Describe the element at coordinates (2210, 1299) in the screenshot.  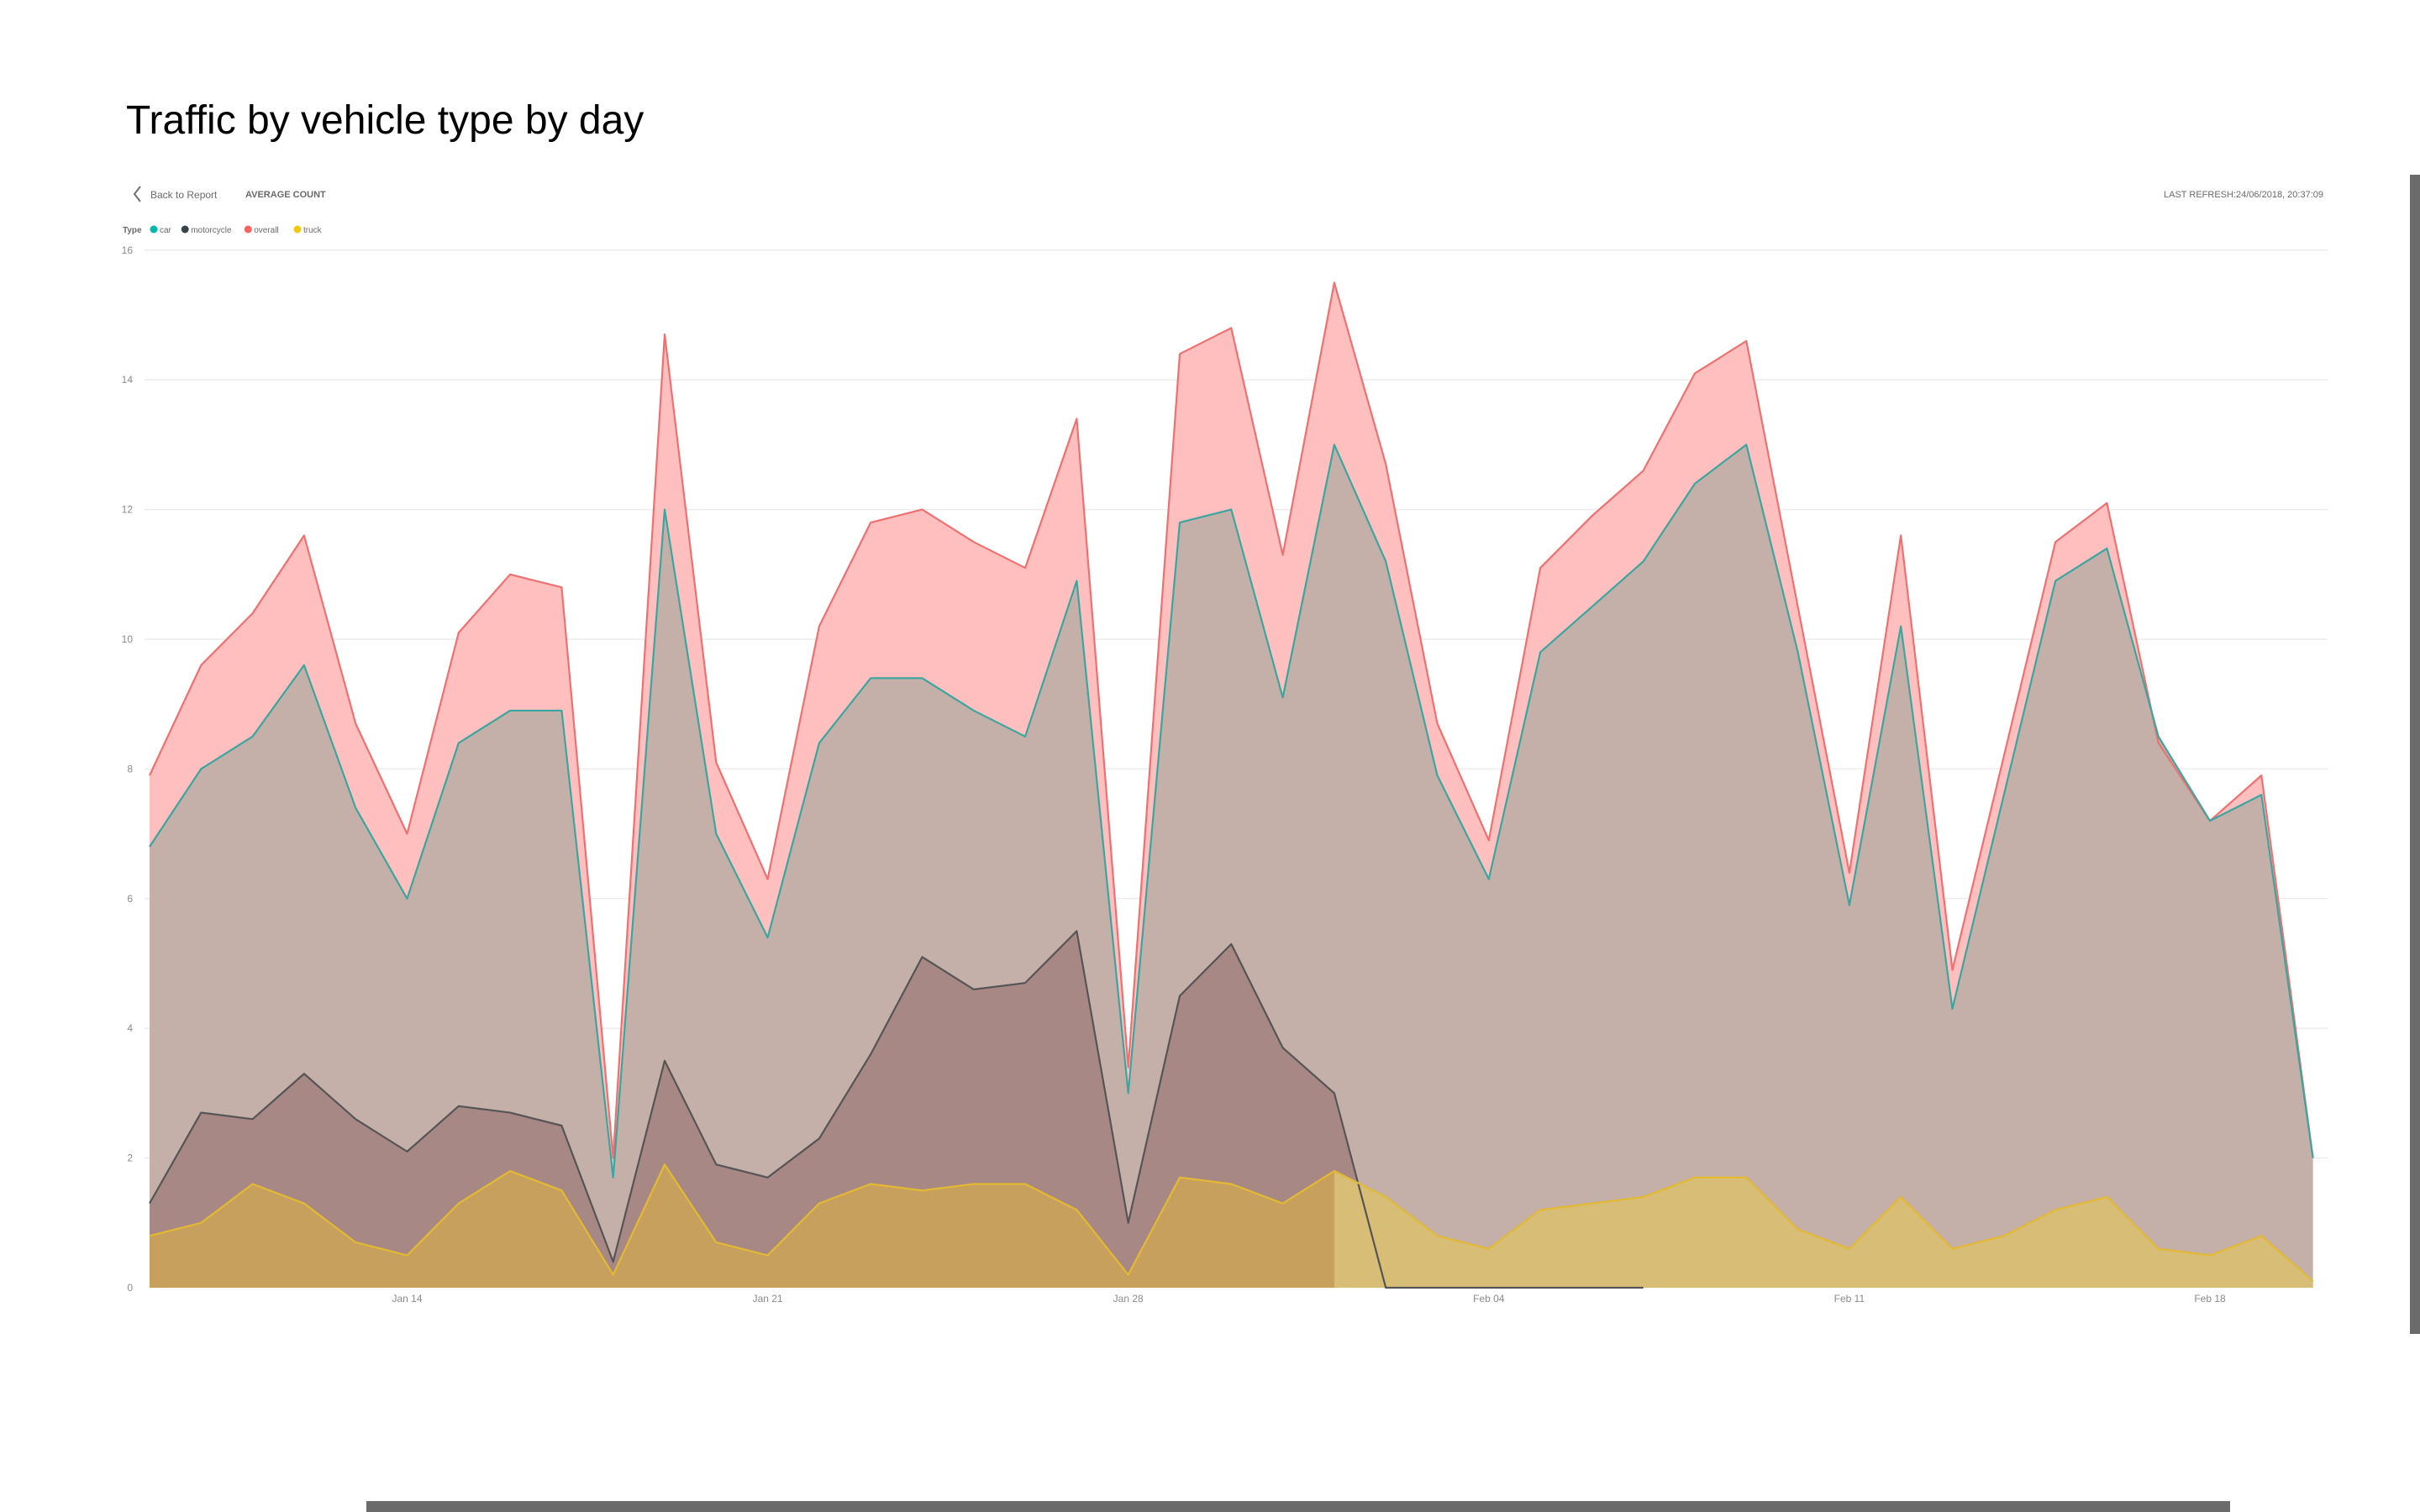
I see `x-tick-label: Feb 18` at that location.